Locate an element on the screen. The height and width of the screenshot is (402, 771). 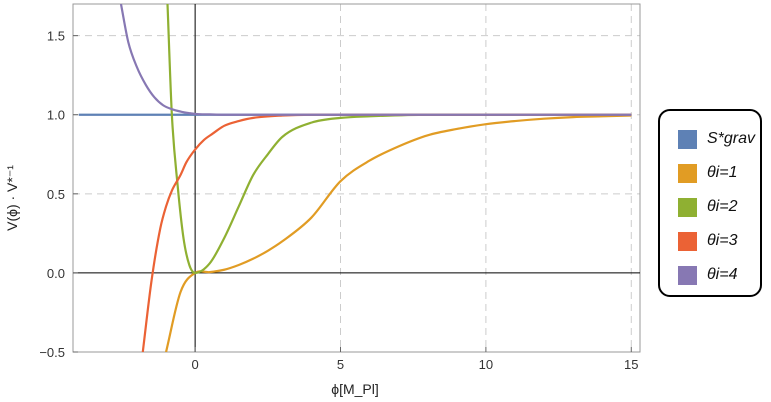
legend-item: θi=3 is located at coordinates (707, 241).